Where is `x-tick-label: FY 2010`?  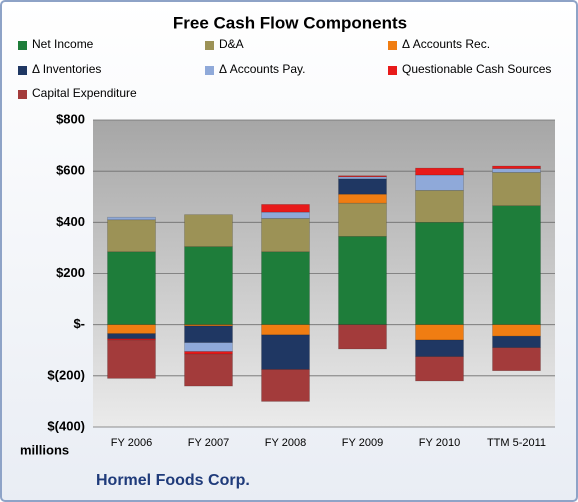 x-tick-label: FY 2010 is located at coordinates (439, 443).